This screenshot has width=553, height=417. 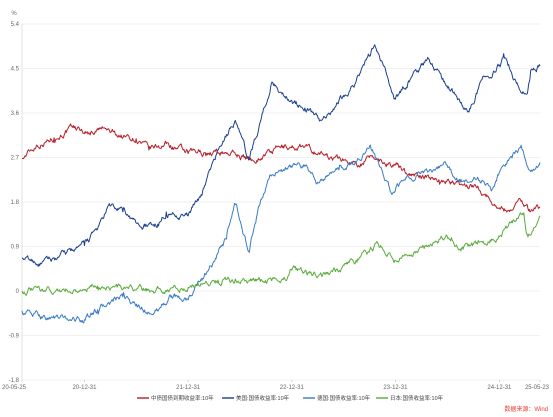 What do you see at coordinates (292, 388) in the screenshot?
I see `x-tick-label: 22-12-31` at bounding box center [292, 388].